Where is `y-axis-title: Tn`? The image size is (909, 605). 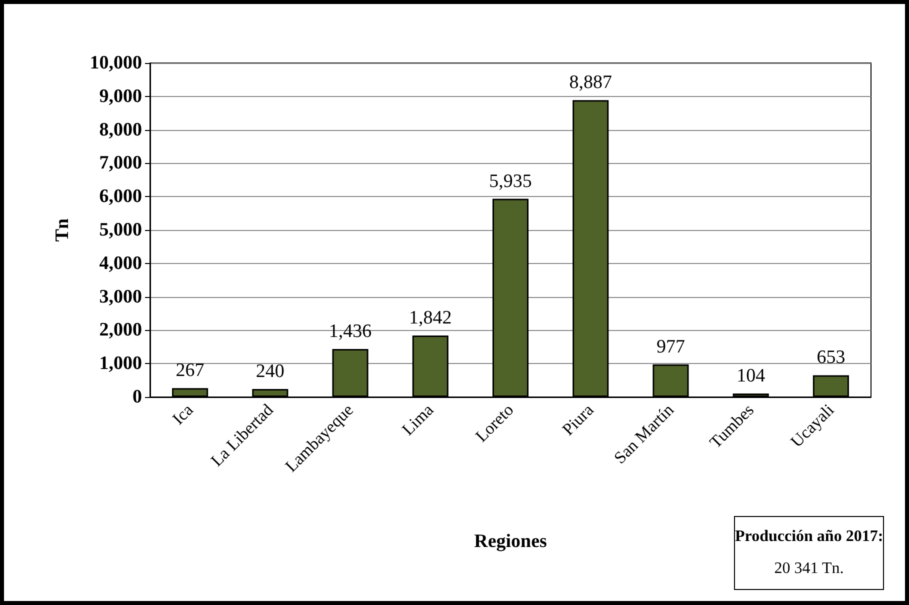
y-axis-title: Tn is located at coordinates (62, 230).